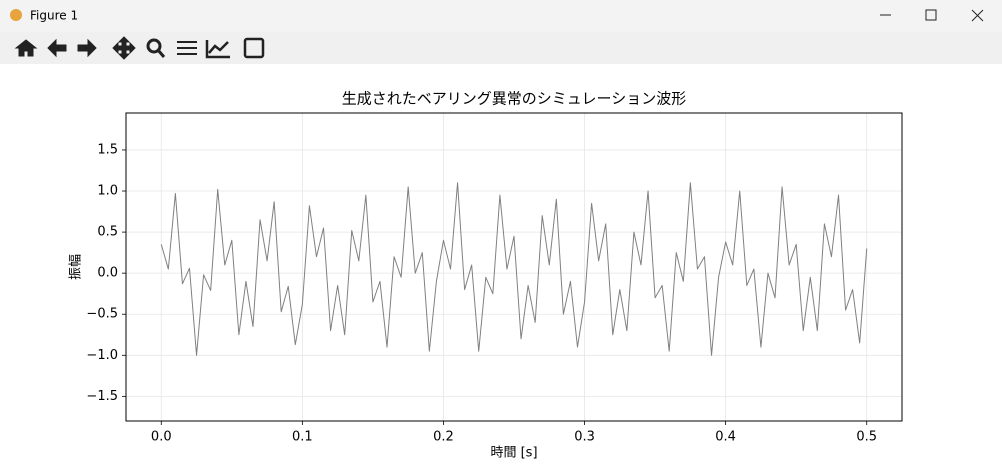 The width and height of the screenshot is (1002, 470). I want to click on maximize-button, so click(931, 15).